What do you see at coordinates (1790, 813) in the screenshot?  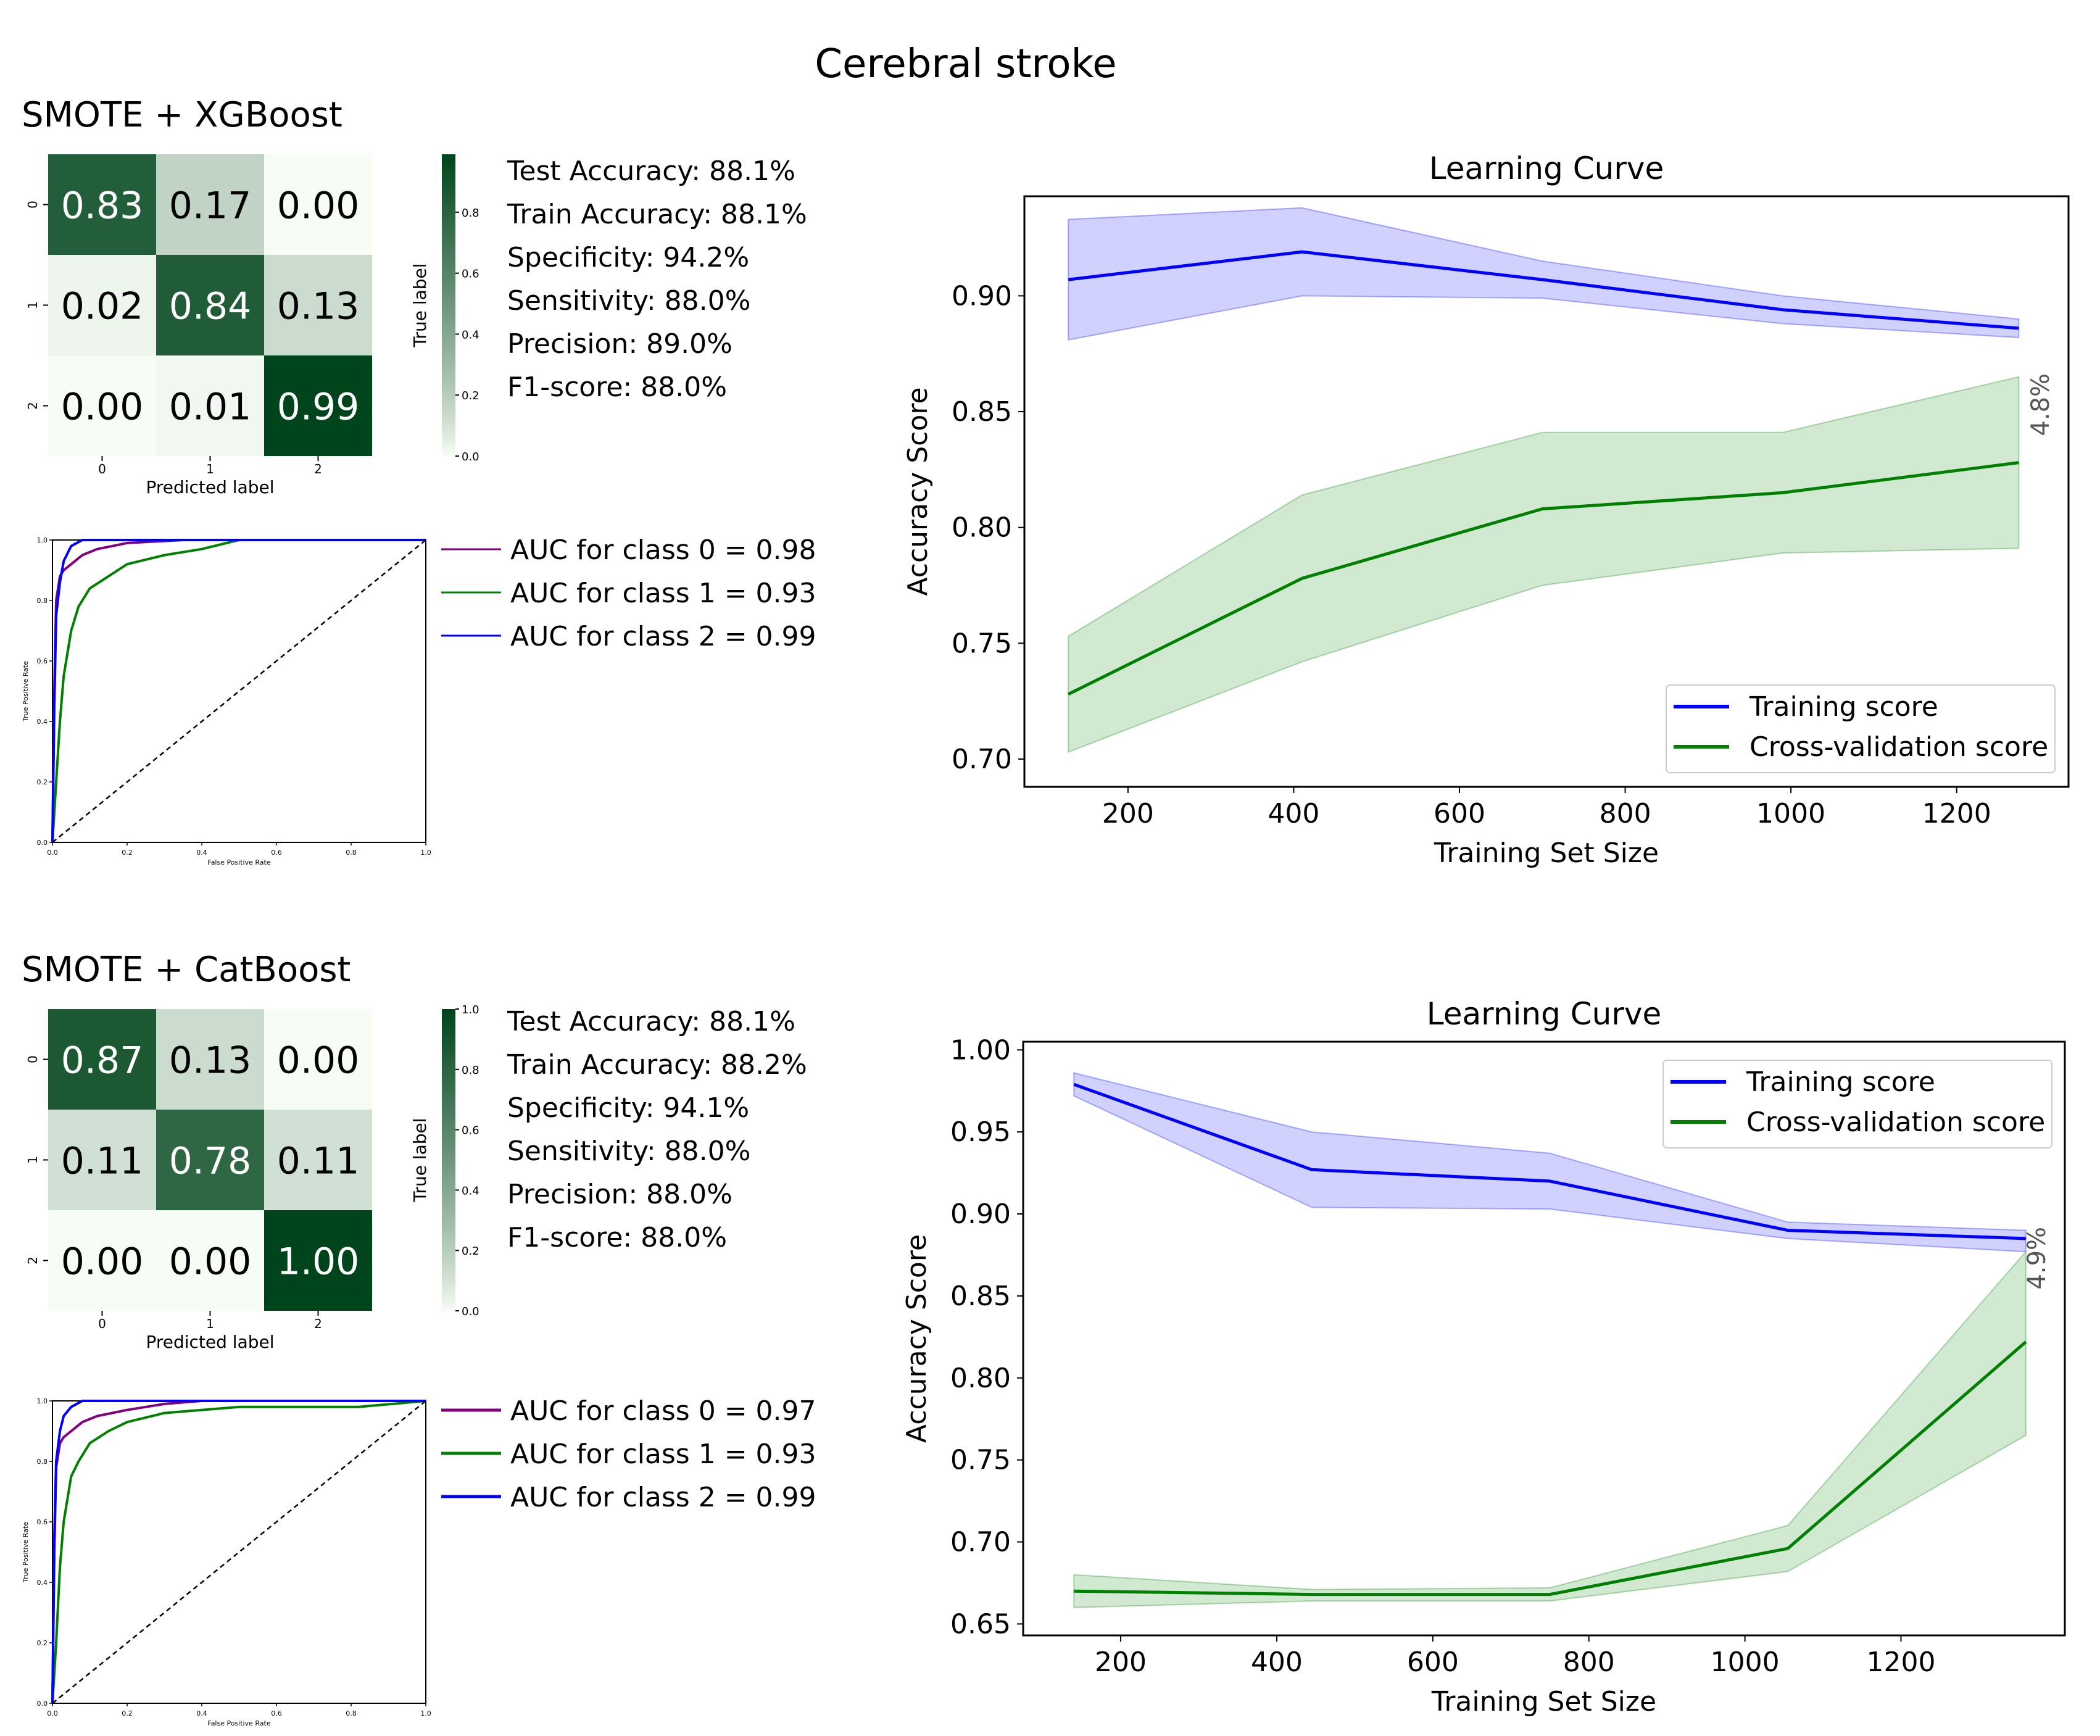 I see `lc-x-tick-label: 1000` at bounding box center [1790, 813].